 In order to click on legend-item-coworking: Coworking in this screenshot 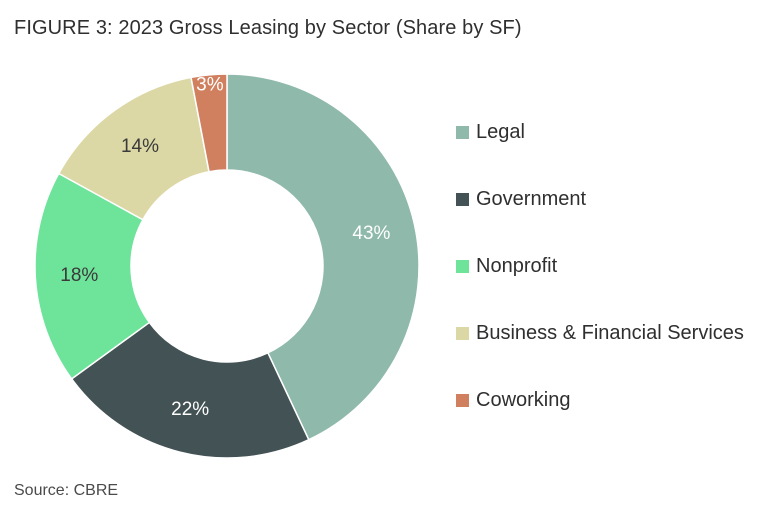, I will do `click(600, 400)`.